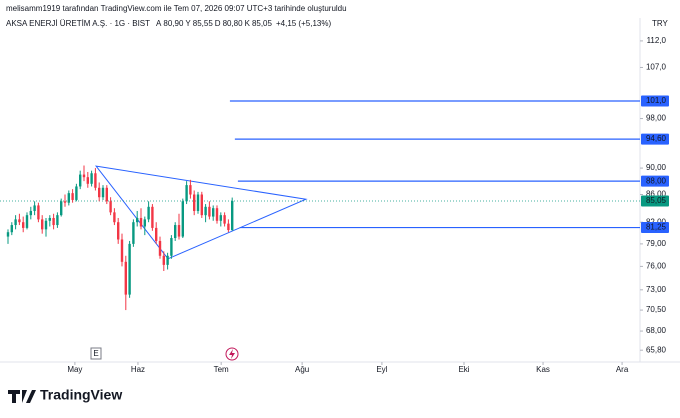 The width and height of the screenshot is (680, 418). I want to click on x-tick-label: Tem, so click(221, 369).